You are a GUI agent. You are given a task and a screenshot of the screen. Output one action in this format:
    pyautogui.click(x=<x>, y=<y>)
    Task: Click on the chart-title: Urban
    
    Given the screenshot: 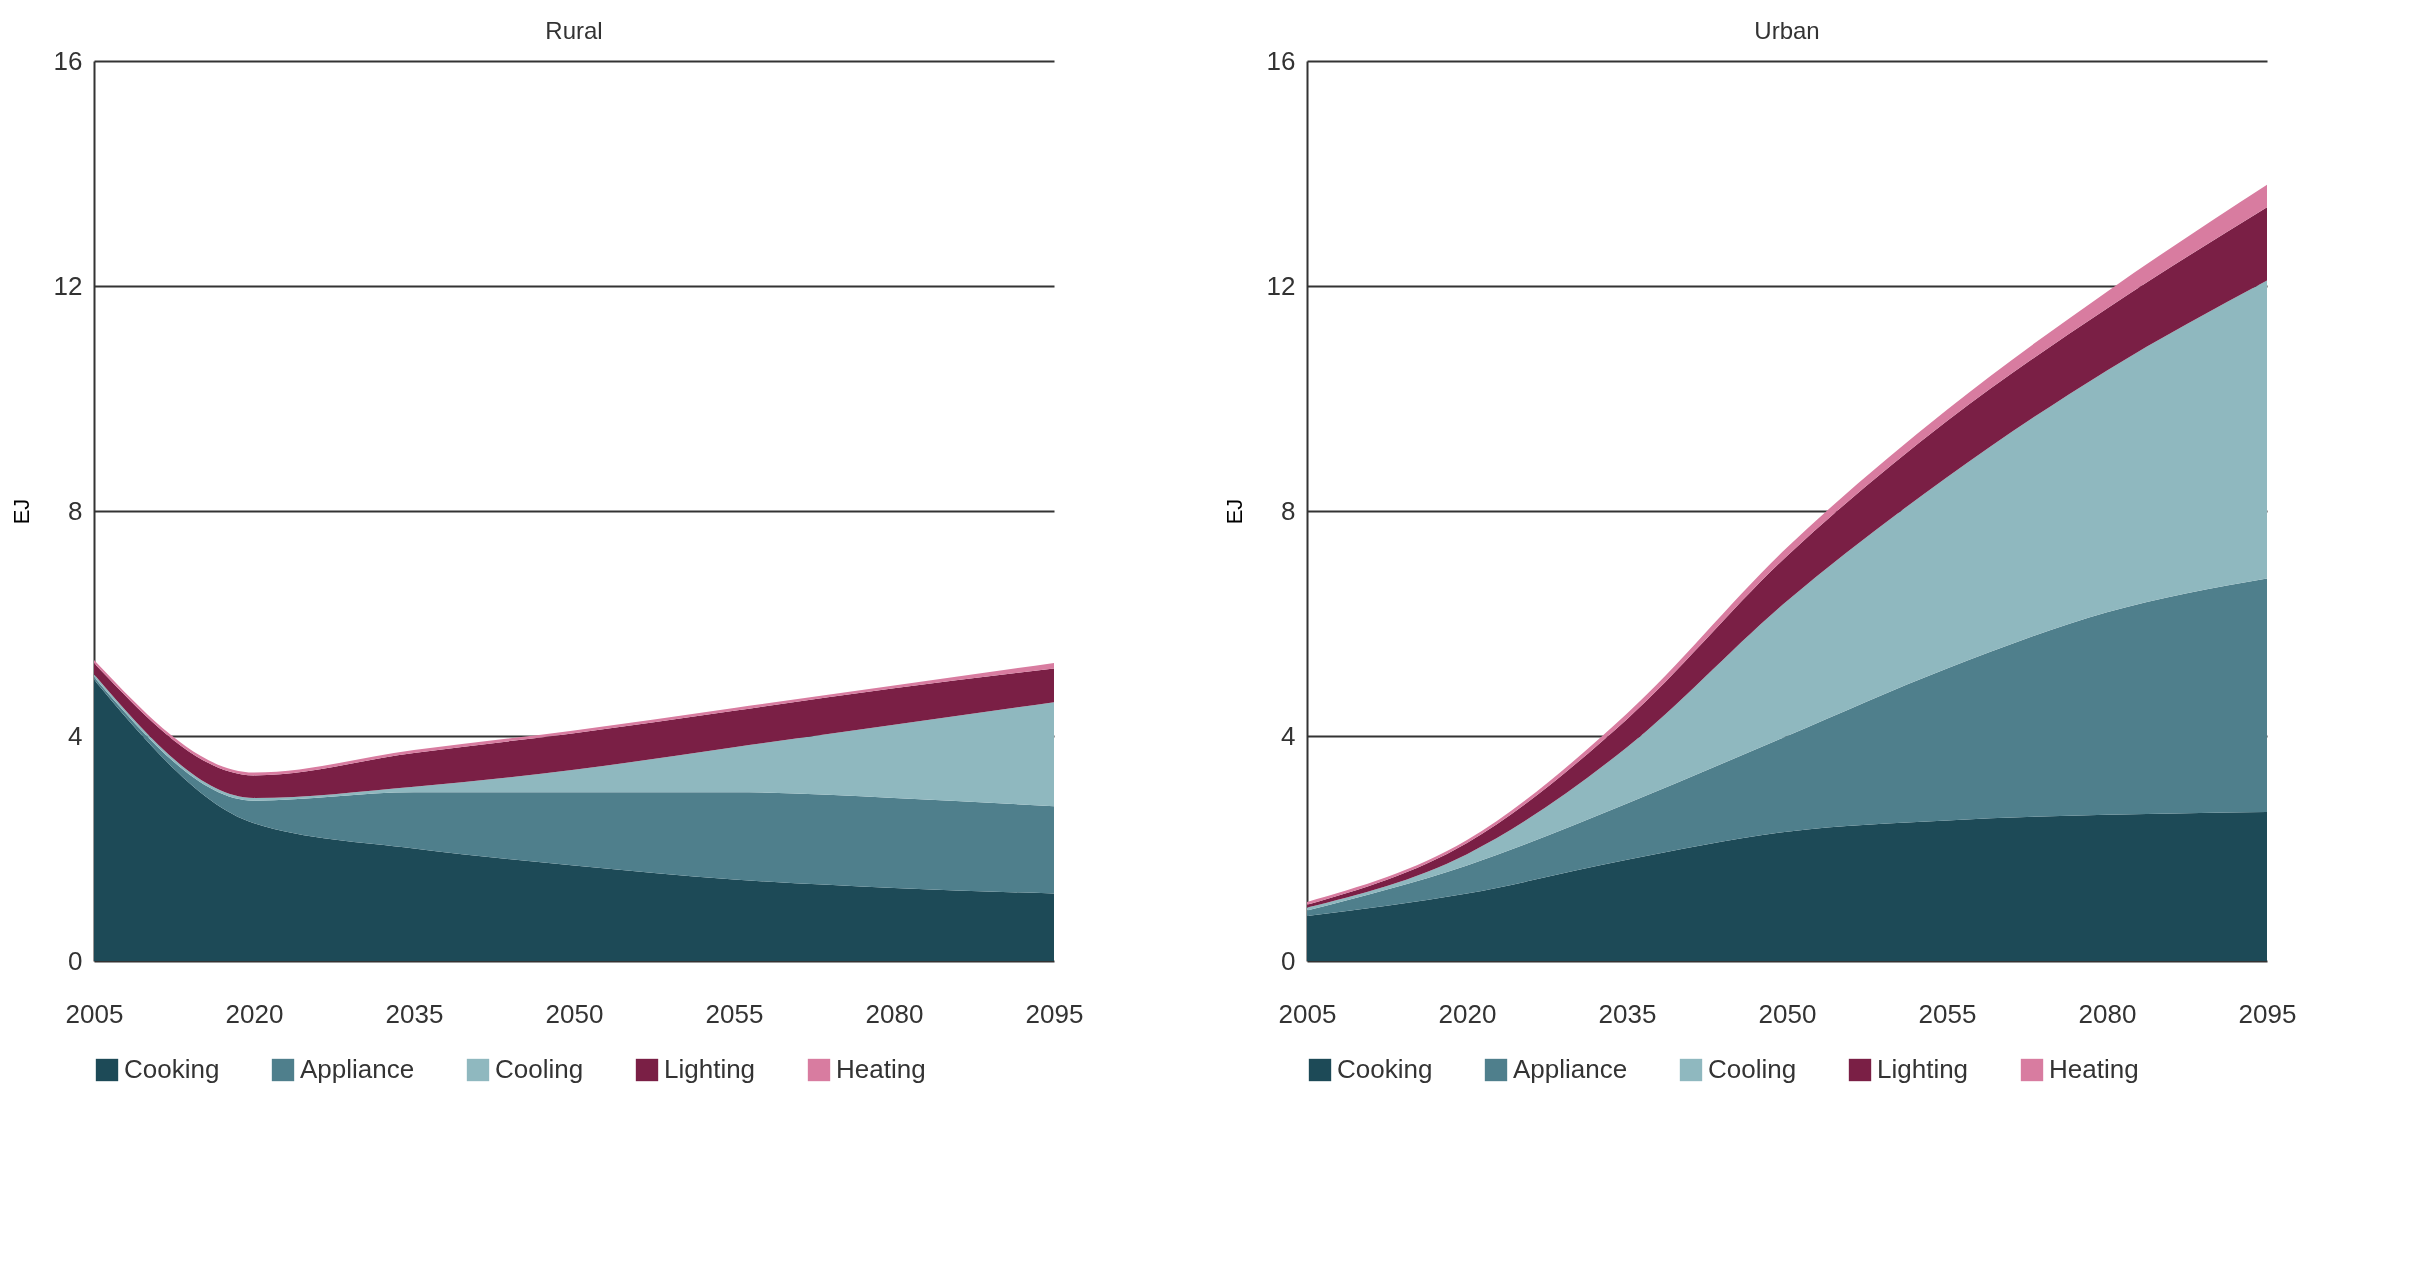 What is the action you would take?
    pyautogui.click(x=1787, y=30)
    